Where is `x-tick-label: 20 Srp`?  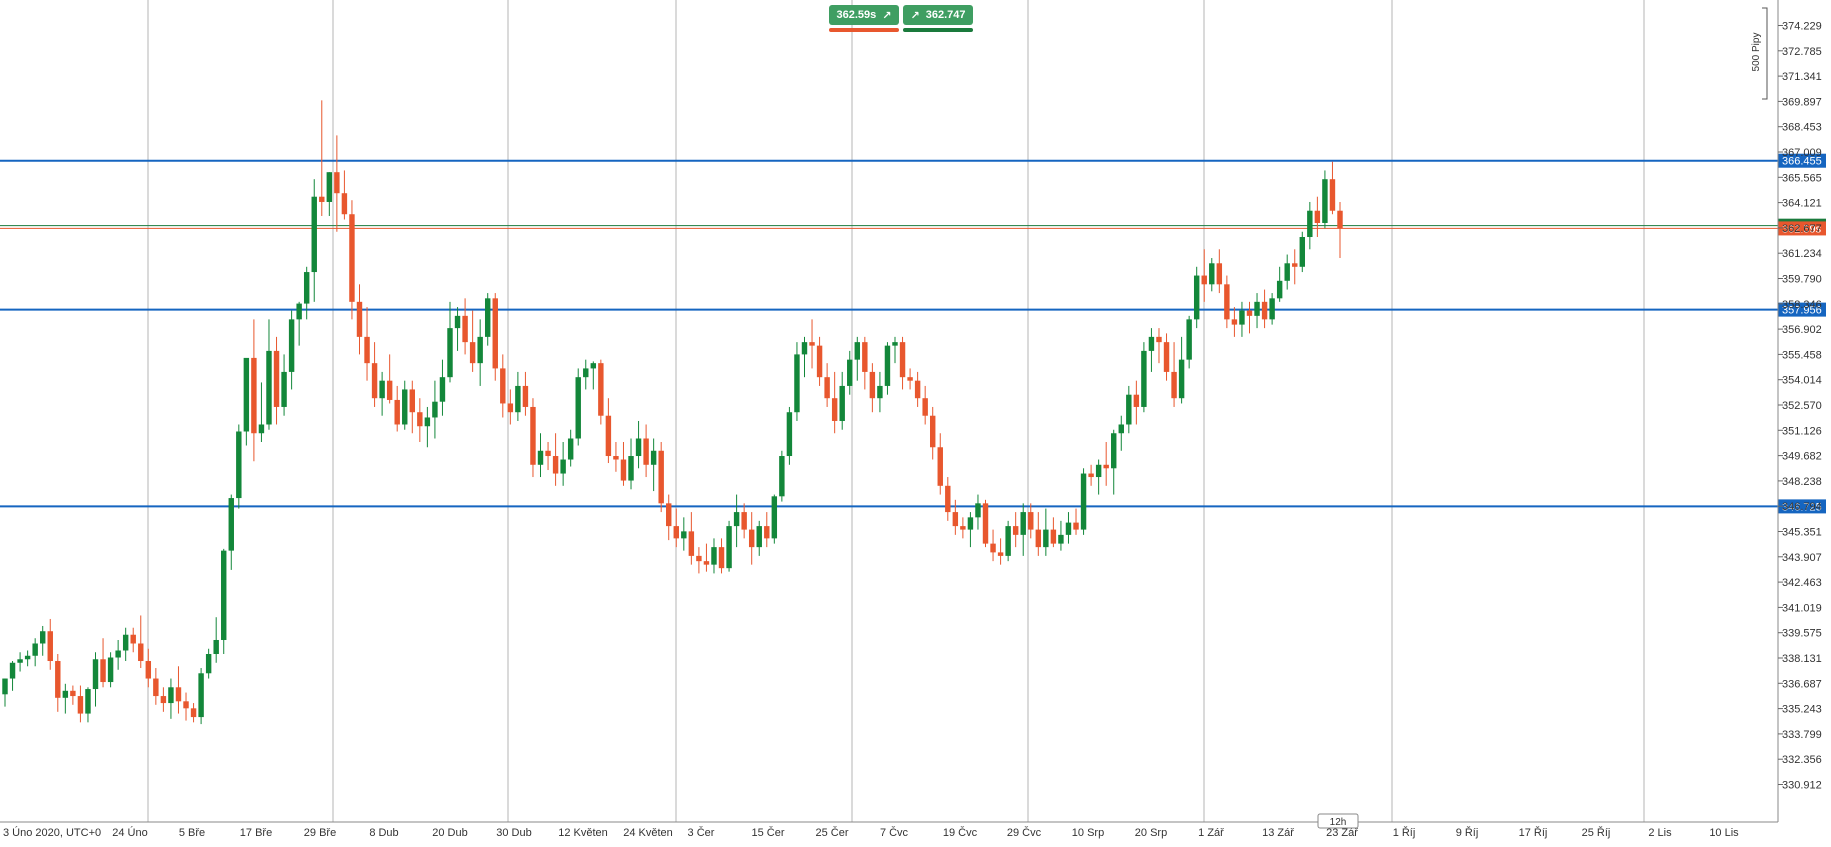
x-tick-label: 20 Srp is located at coordinates (1151, 833).